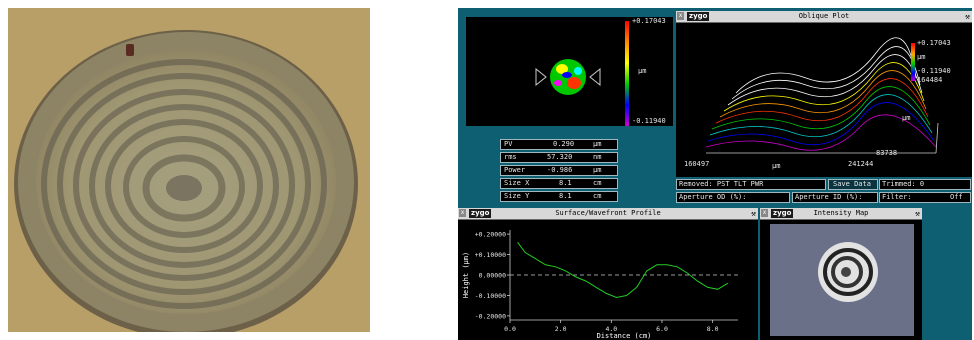 The image size is (974, 340). Describe the element at coordinates (597, 157) in the screenshot. I see `stat-unit: nm` at that location.